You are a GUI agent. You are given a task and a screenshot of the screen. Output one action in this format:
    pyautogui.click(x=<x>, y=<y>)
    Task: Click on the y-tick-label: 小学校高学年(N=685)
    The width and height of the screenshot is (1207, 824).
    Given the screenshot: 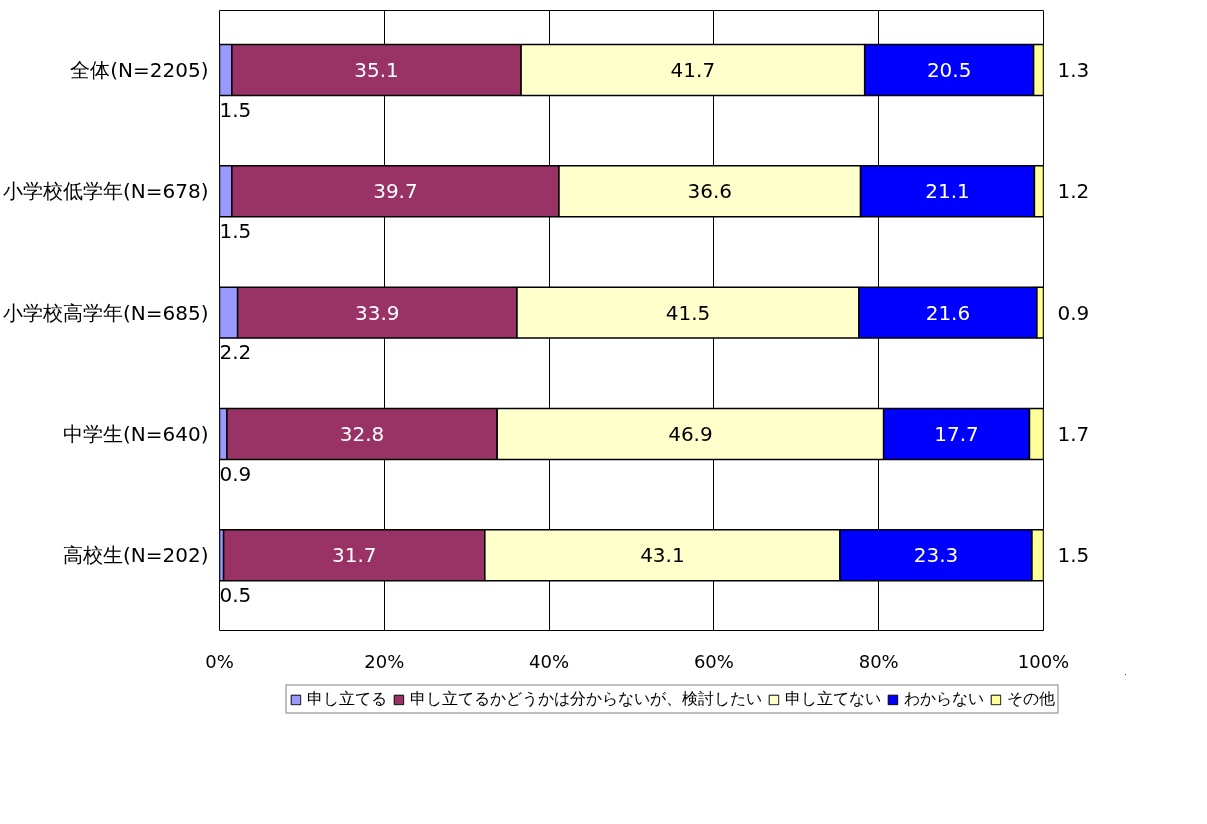 What is the action you would take?
    pyautogui.click(x=106, y=312)
    